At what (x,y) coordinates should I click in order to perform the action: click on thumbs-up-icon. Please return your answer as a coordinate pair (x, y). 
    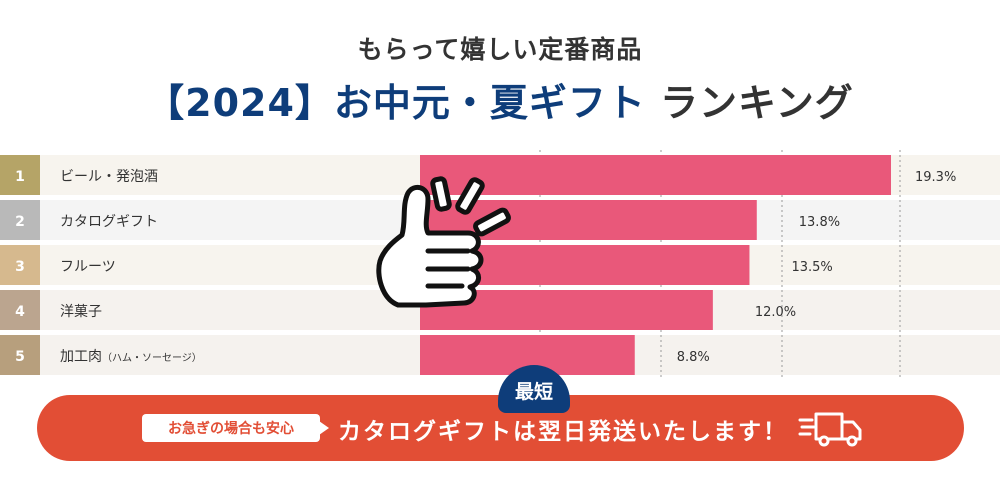
    Looking at the image, I should click on (443, 242).